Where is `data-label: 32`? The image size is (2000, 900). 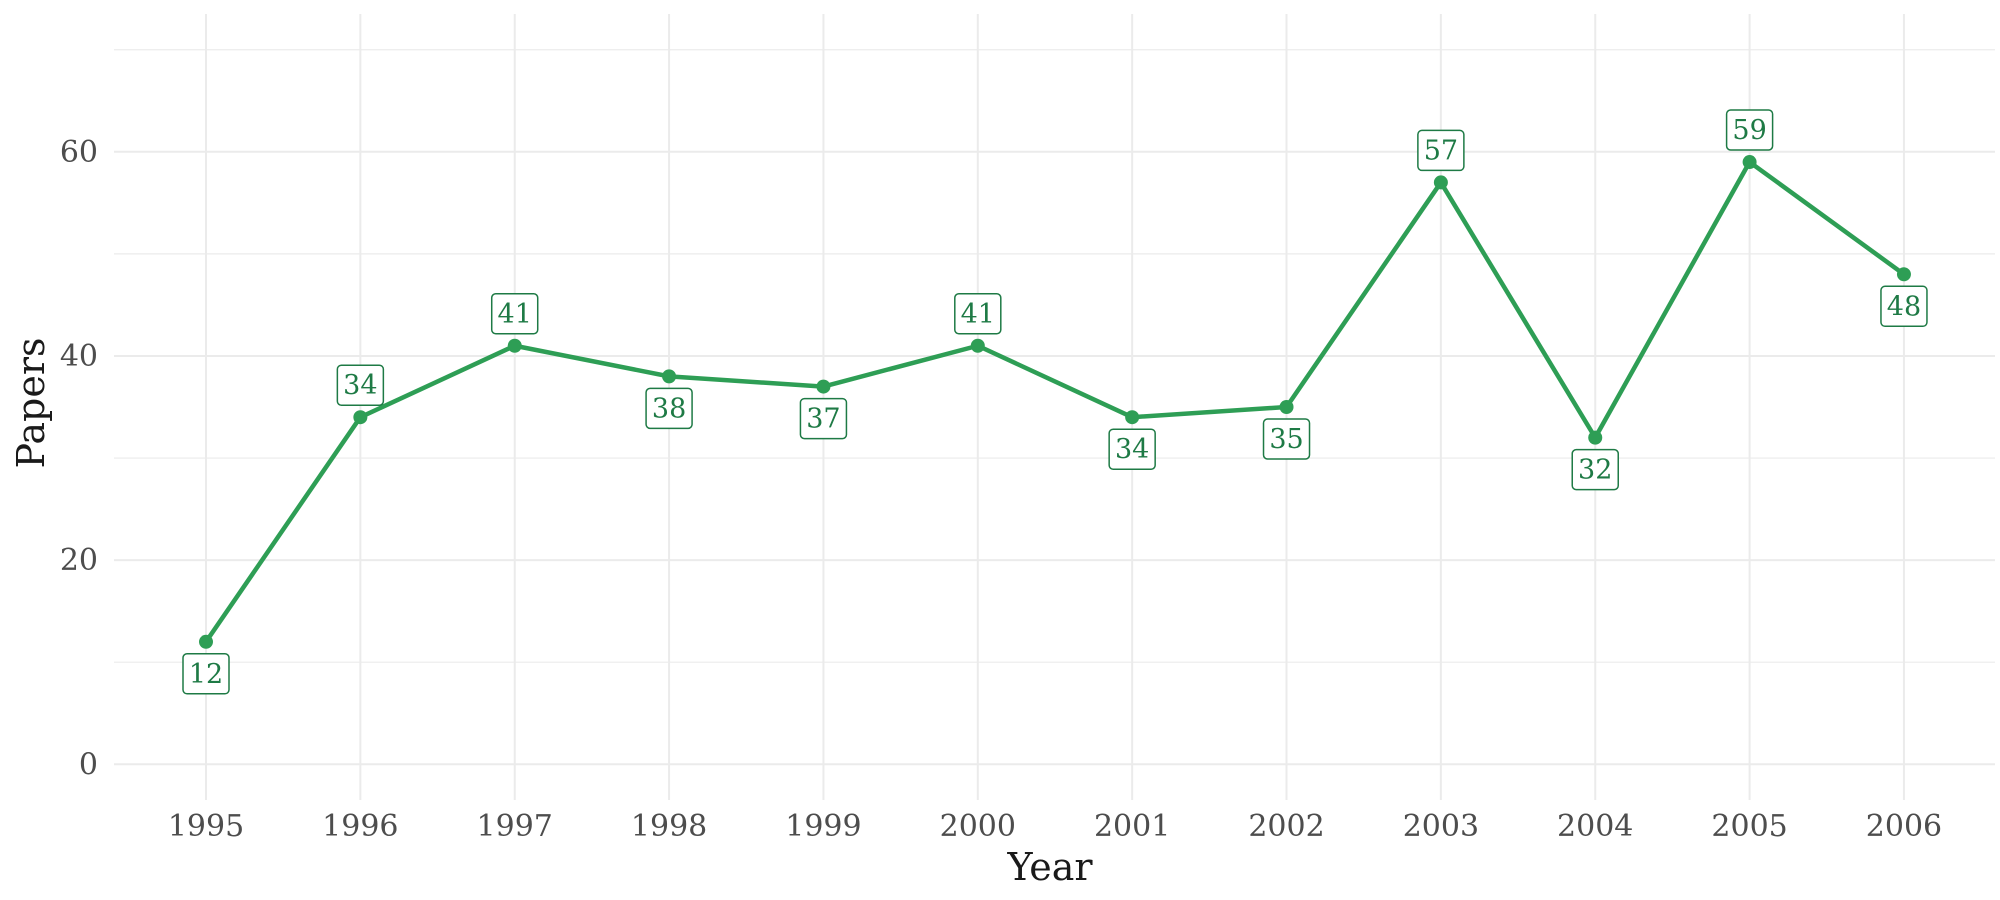
data-label: 32 is located at coordinates (1595, 469).